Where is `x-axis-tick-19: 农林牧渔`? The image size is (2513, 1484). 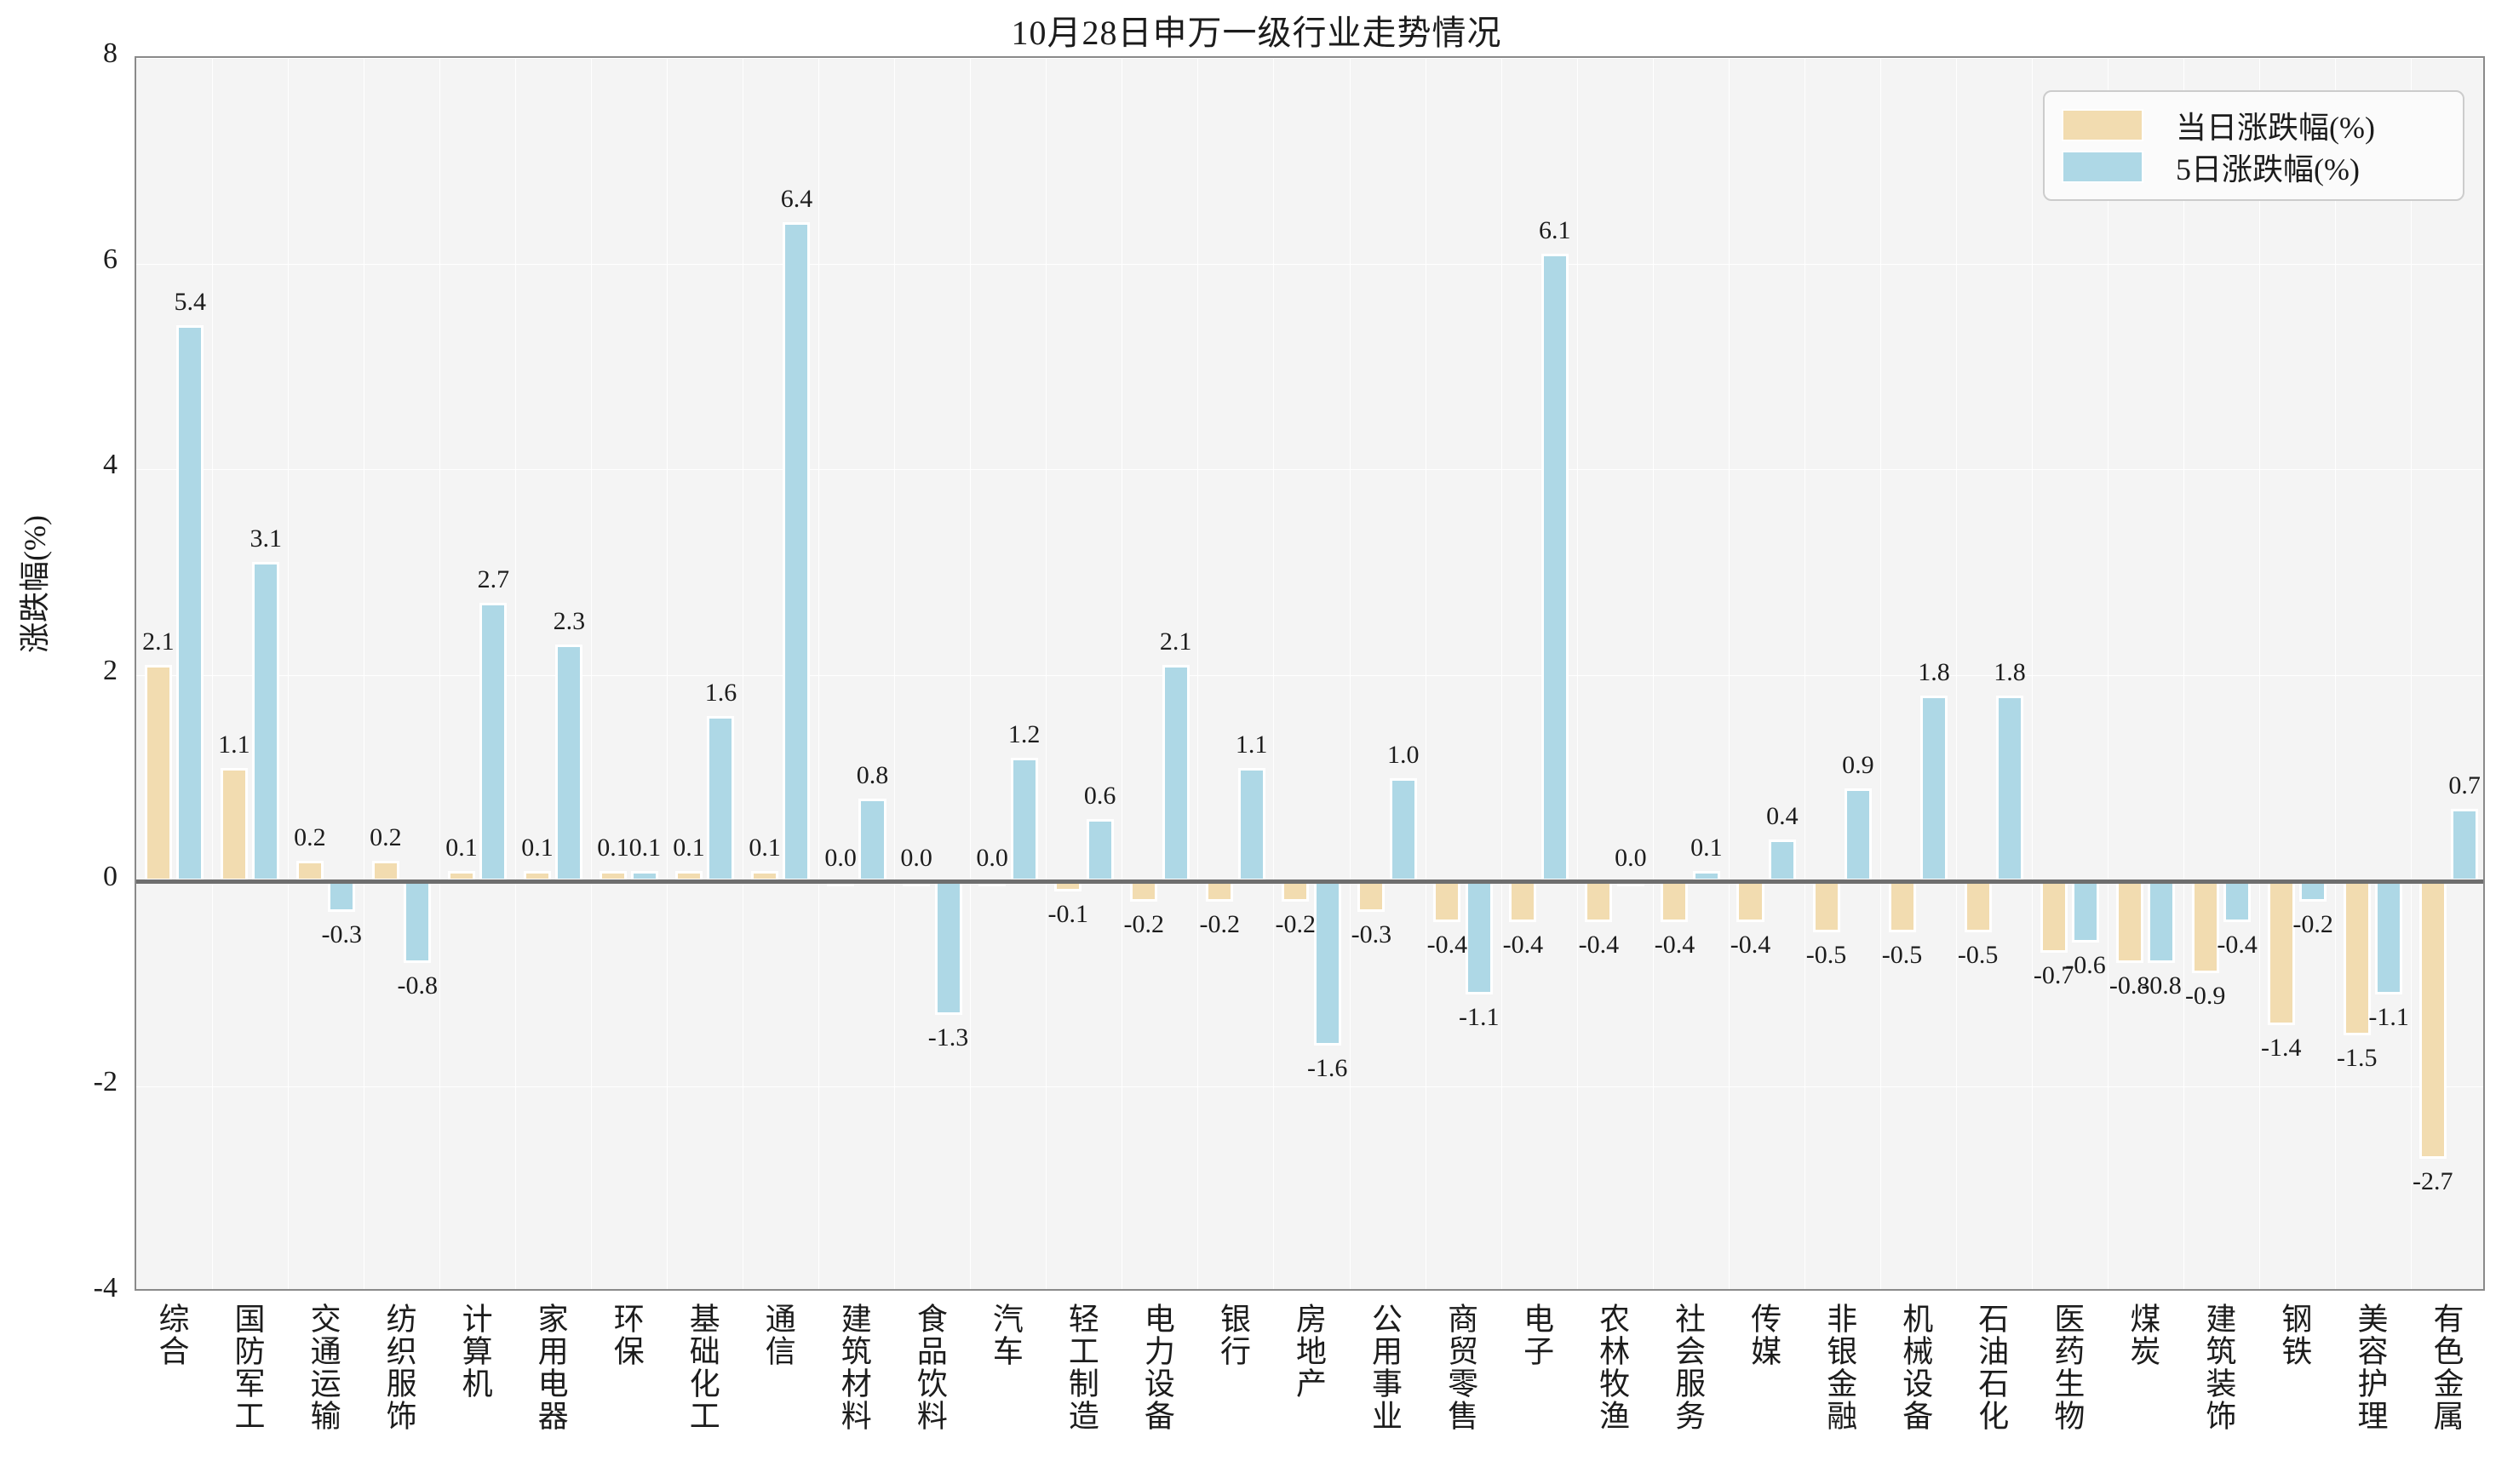 x-axis-tick-19: 农林牧渔 is located at coordinates (1612, 1367).